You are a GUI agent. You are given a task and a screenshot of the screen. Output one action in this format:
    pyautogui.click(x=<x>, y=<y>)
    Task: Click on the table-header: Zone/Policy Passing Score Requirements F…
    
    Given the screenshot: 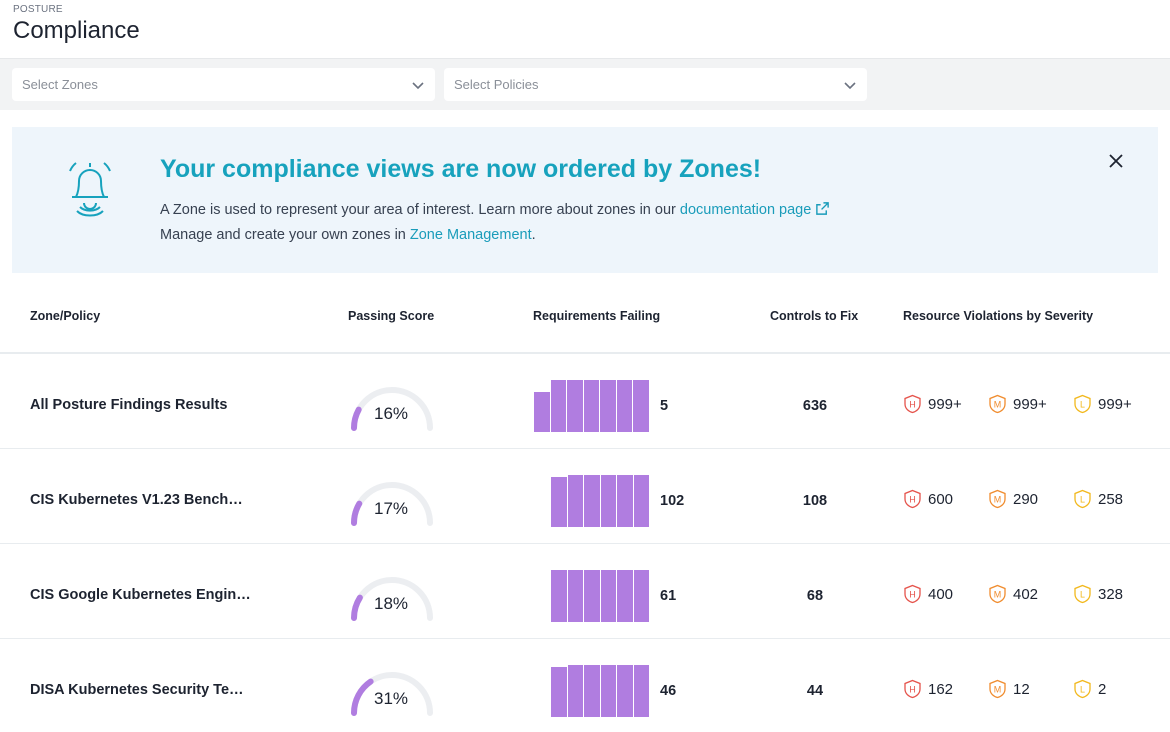 What is the action you would take?
    pyautogui.click(x=585, y=313)
    